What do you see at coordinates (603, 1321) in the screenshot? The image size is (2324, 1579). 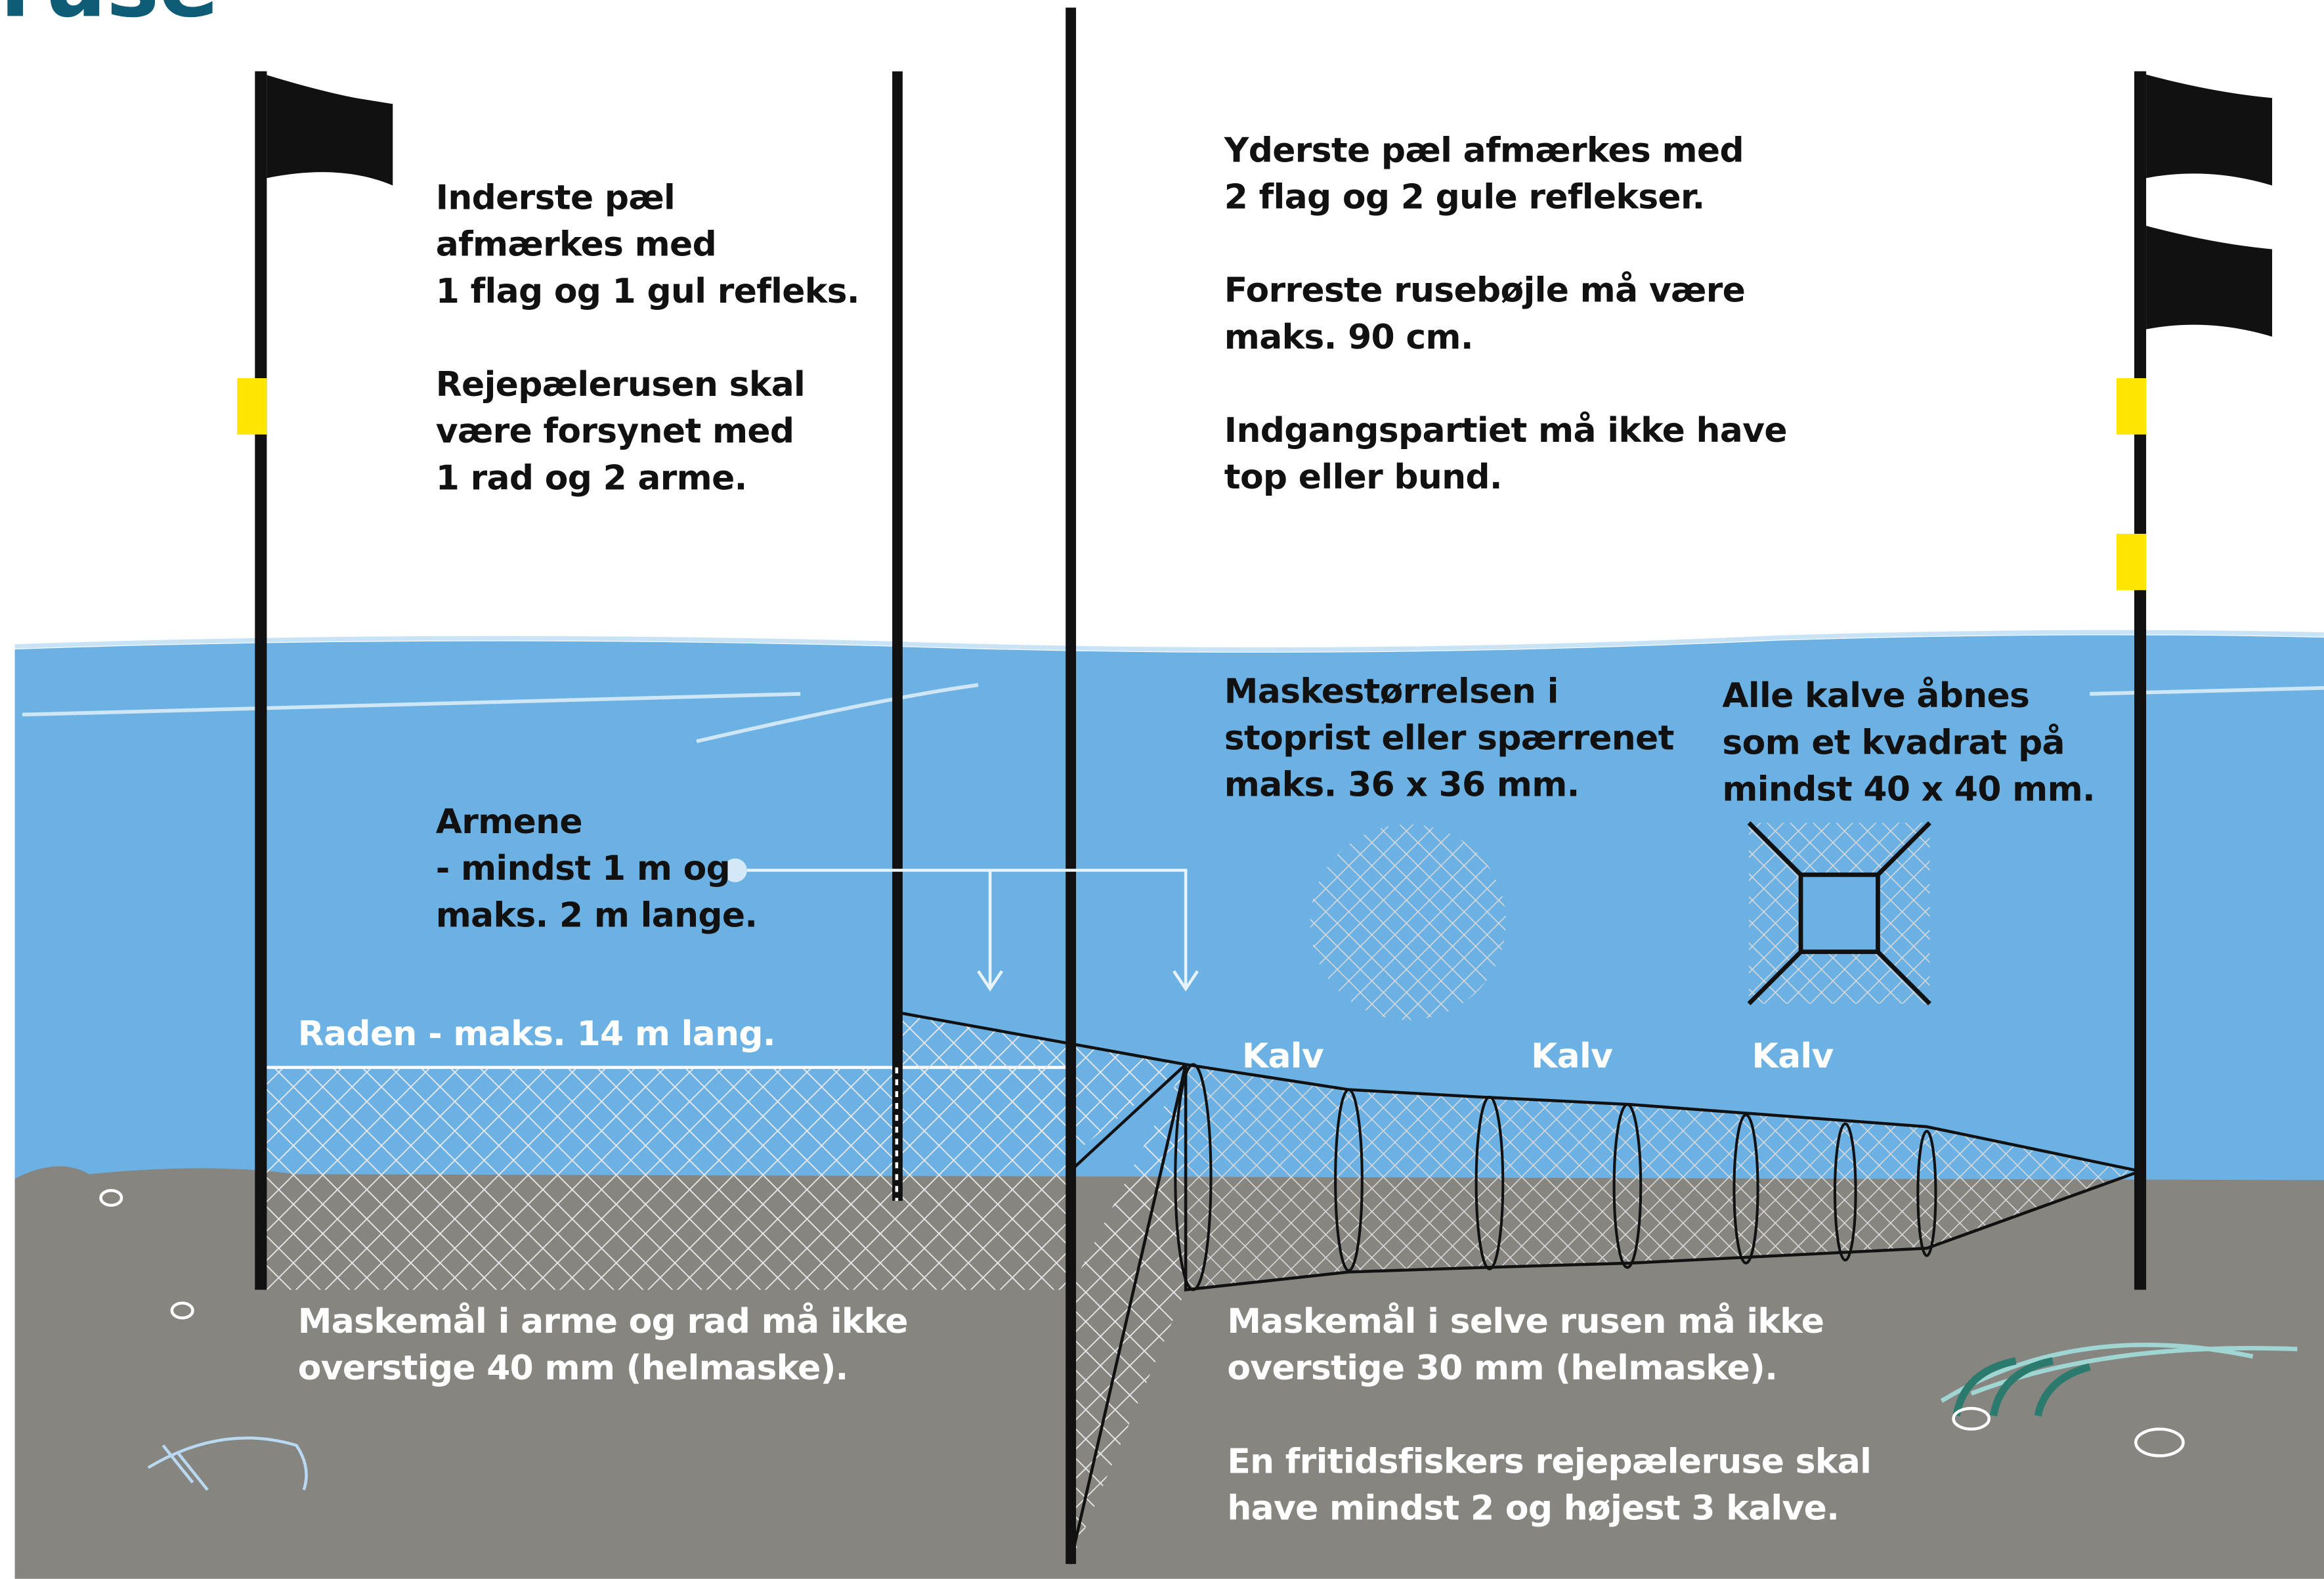 I see `bottom-left: Maskemål i arme og rad må ikke` at bounding box center [603, 1321].